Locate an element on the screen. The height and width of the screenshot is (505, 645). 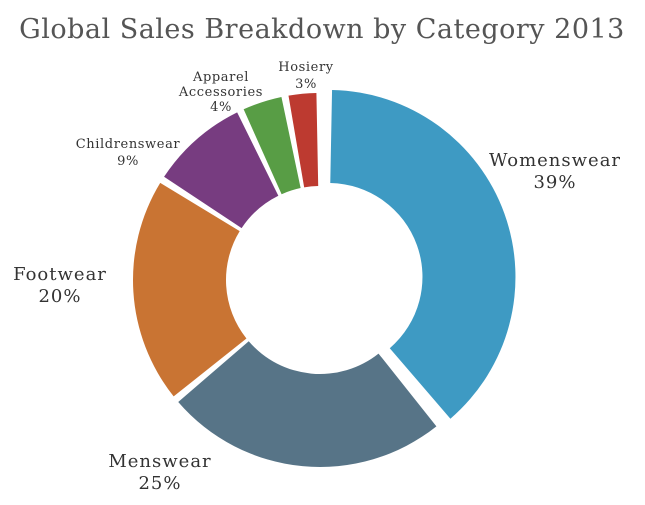
chart-title: Global Sales Breakdown by Category 2013 is located at coordinates (322, 29).